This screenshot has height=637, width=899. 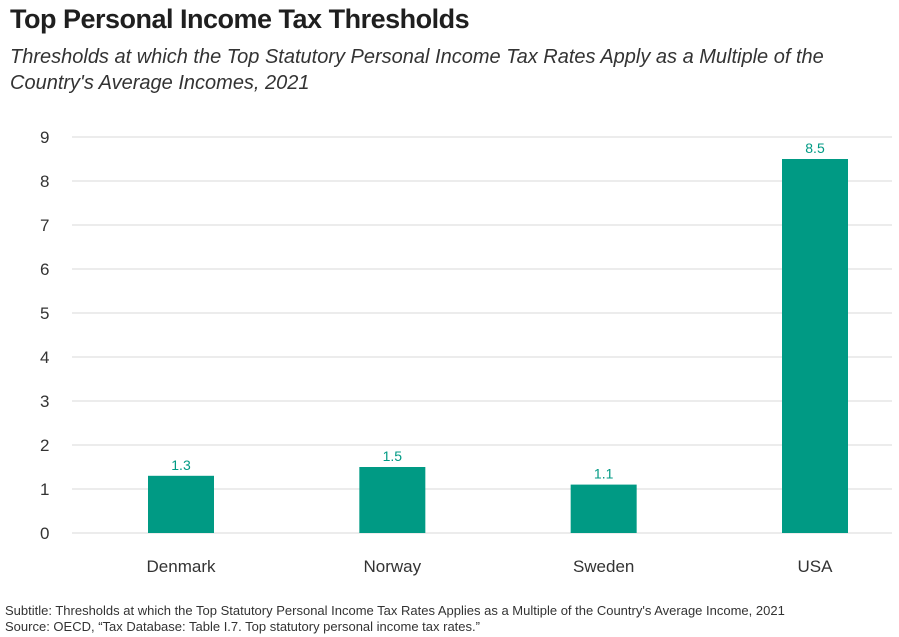 What do you see at coordinates (44, 357) in the screenshot?
I see `y-tick-label-4: 4` at bounding box center [44, 357].